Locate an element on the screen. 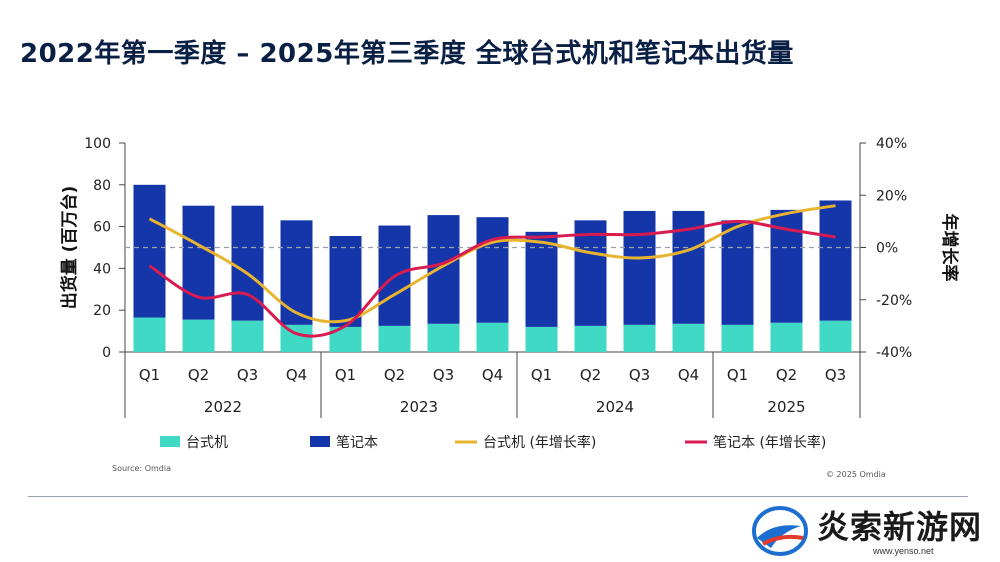 The width and height of the screenshot is (1000, 562). year-label: 2022 is located at coordinates (223, 407).